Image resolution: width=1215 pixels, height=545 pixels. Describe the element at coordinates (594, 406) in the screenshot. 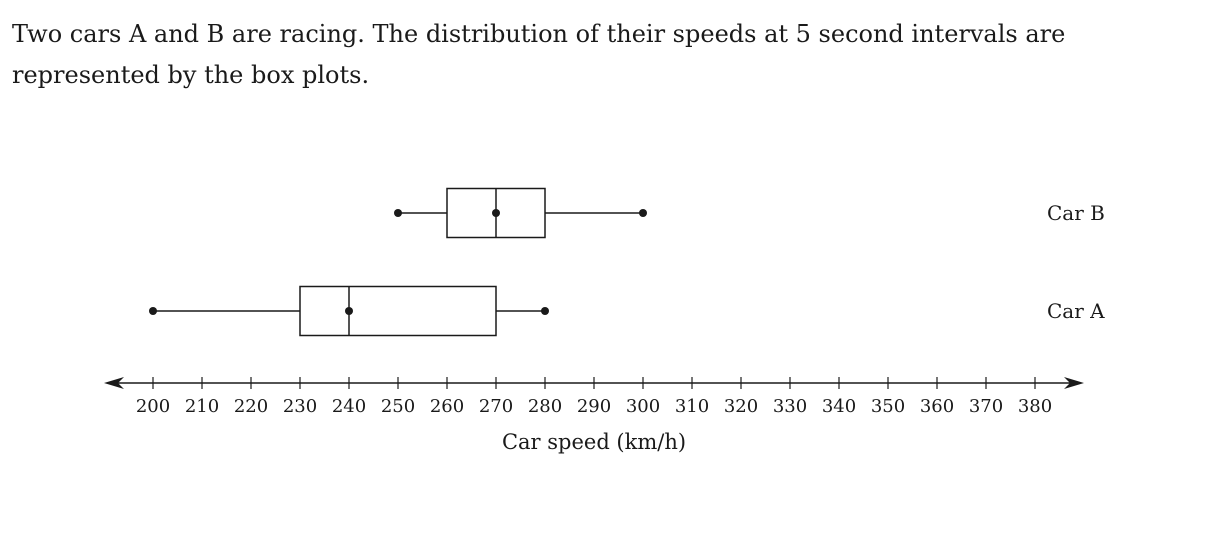

I see `tick-label: 290` at that location.